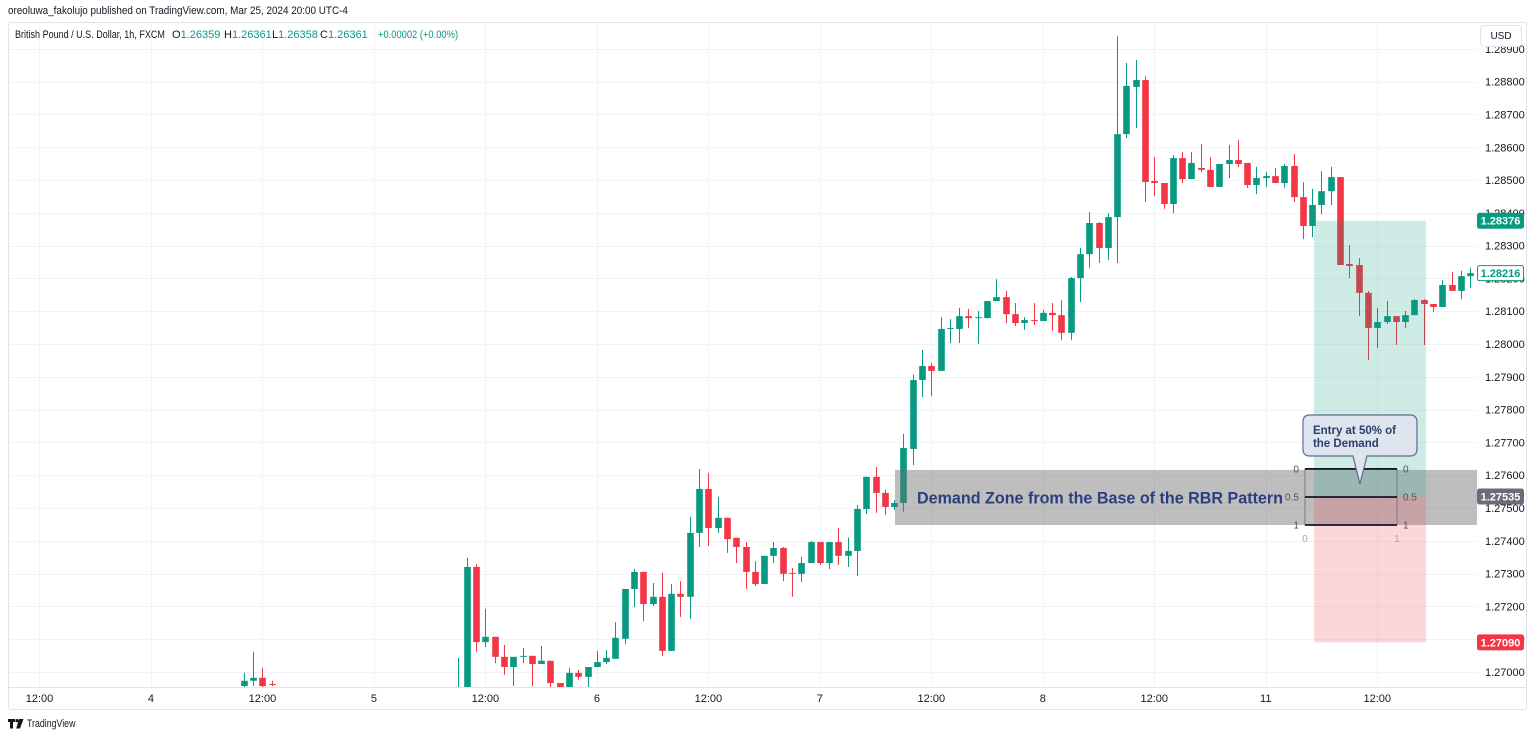  Describe the element at coordinates (767, 698) in the screenshot. I see `time-axis` at that location.